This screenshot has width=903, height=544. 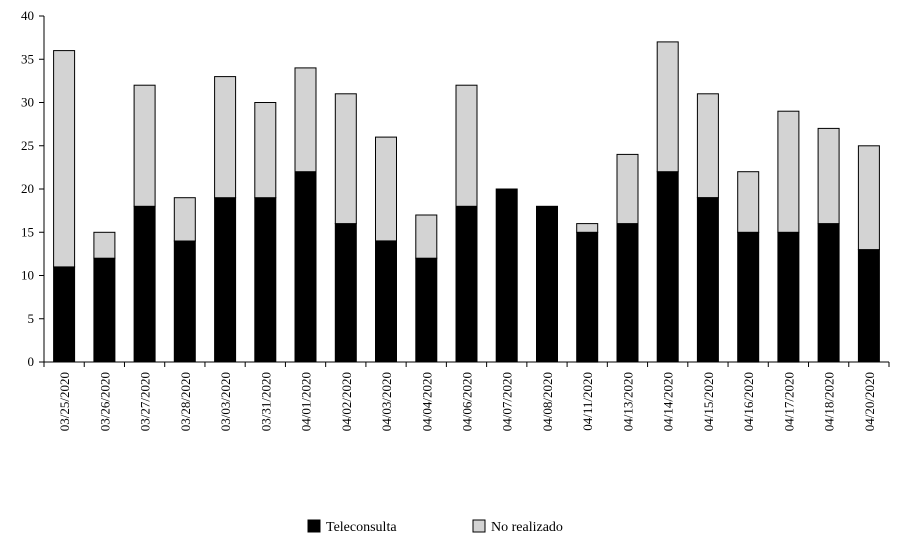 What do you see at coordinates (748, 401) in the screenshot?
I see `x-tick-label: 04/16/2020` at bounding box center [748, 401].